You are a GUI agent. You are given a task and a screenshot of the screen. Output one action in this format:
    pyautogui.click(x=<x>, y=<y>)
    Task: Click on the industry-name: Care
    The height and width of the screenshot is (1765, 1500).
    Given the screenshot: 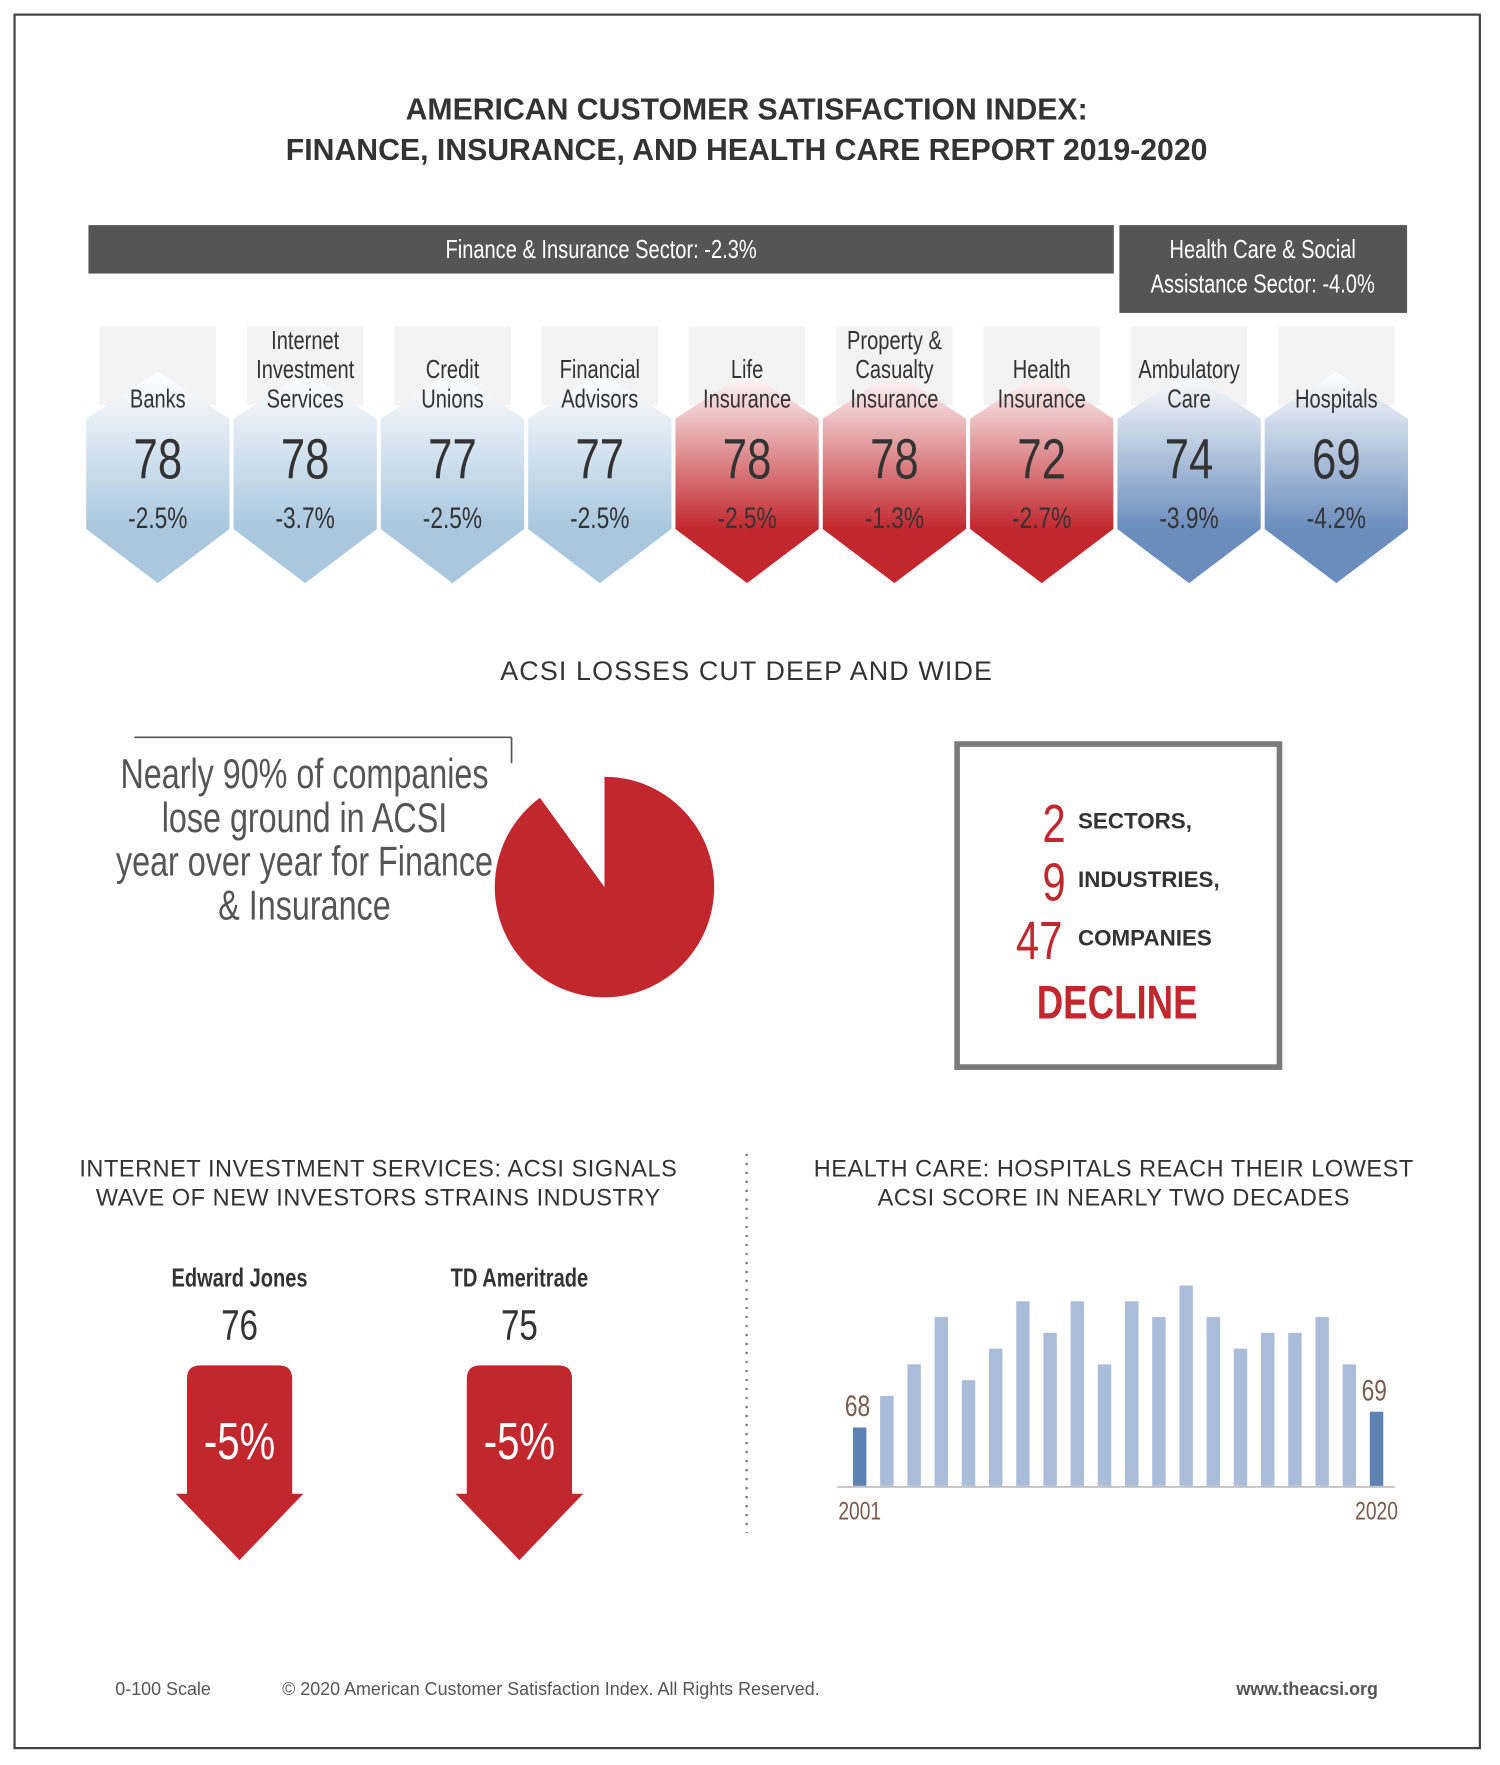 What is the action you would take?
    pyautogui.click(x=1189, y=398)
    